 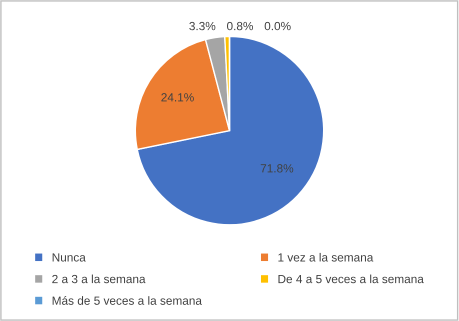 I want to click on data-label: 0.8%, so click(x=240, y=26).